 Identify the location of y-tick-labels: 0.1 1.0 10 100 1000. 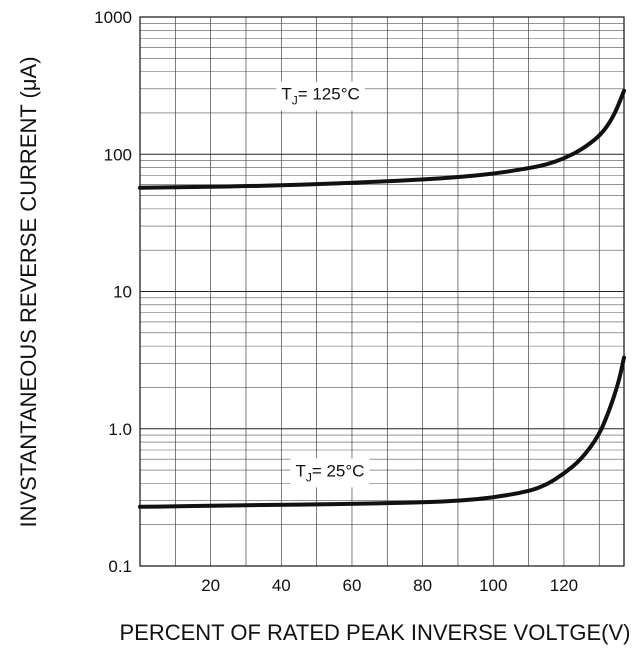
(113, 292).